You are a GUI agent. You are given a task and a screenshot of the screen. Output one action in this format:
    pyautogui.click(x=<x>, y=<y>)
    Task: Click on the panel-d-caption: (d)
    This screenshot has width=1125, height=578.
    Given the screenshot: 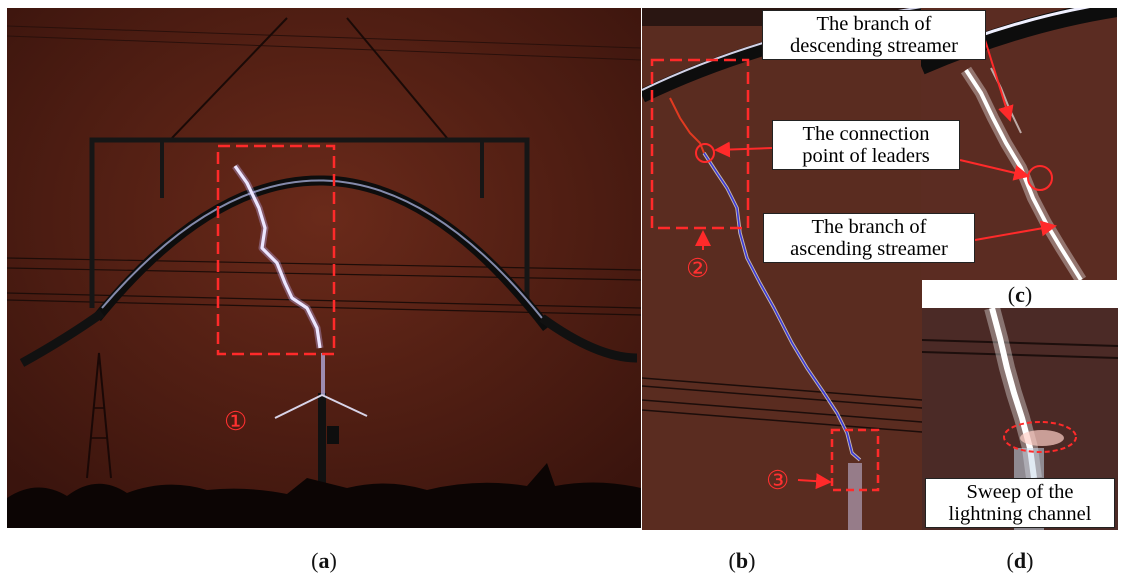 What is the action you would take?
    pyautogui.click(x=1020, y=560)
    